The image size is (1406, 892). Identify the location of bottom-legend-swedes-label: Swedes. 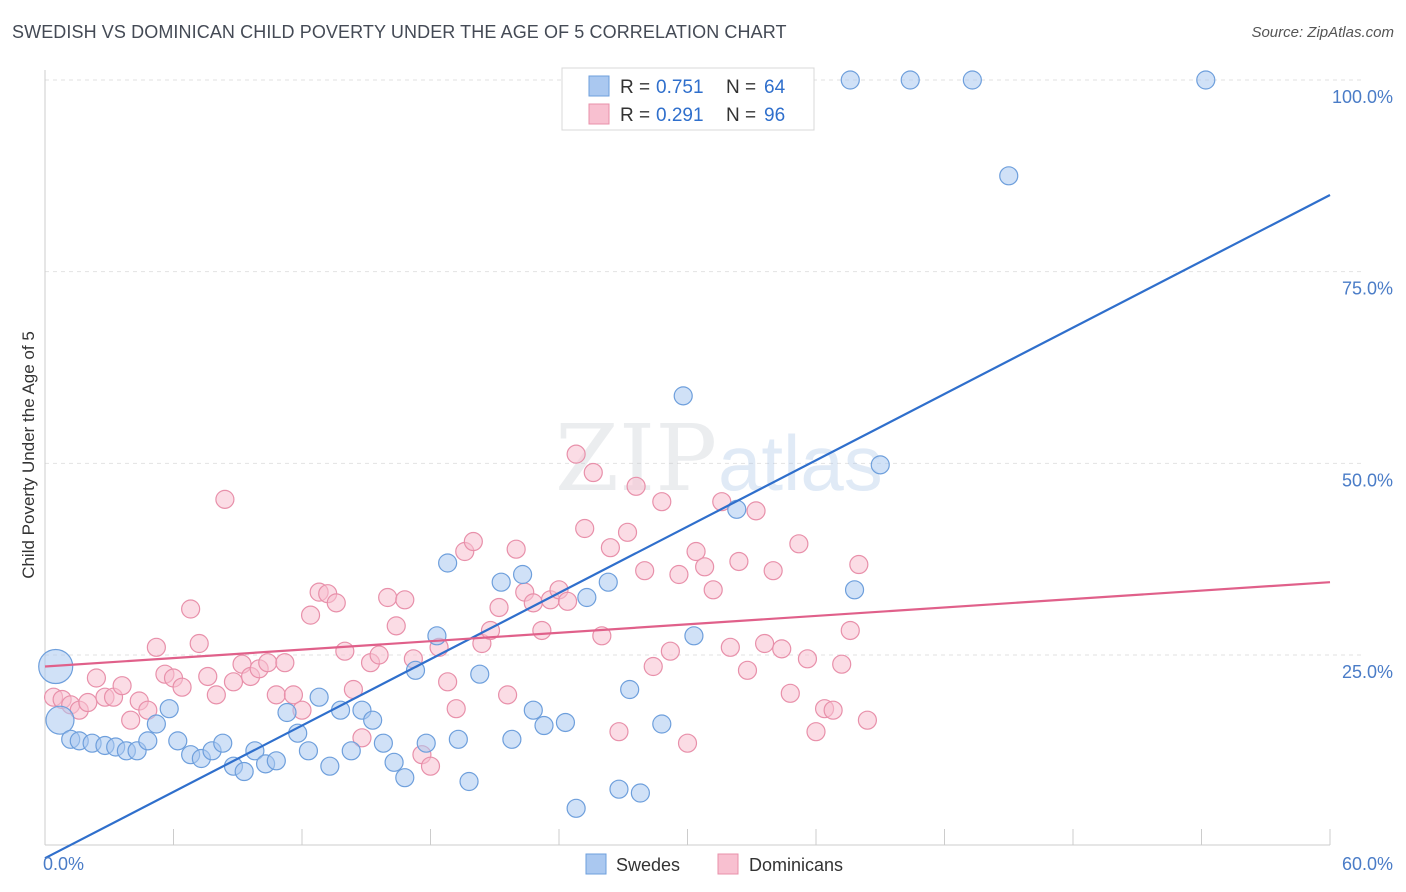
(648, 865).